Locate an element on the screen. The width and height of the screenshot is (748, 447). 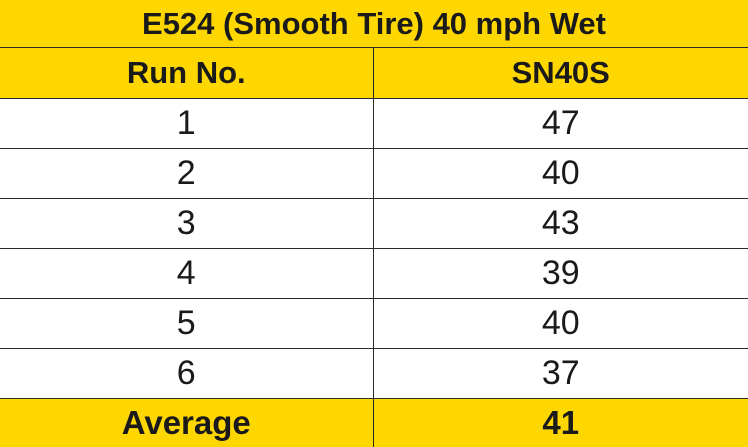
table-row: 6 37 is located at coordinates (374, 373).